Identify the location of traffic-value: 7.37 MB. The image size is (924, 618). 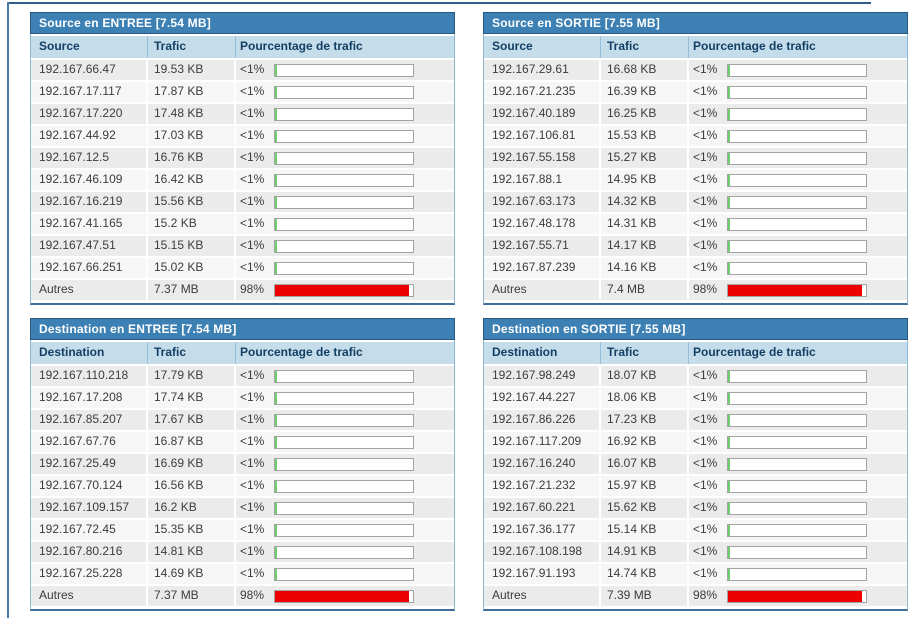
(192, 596).